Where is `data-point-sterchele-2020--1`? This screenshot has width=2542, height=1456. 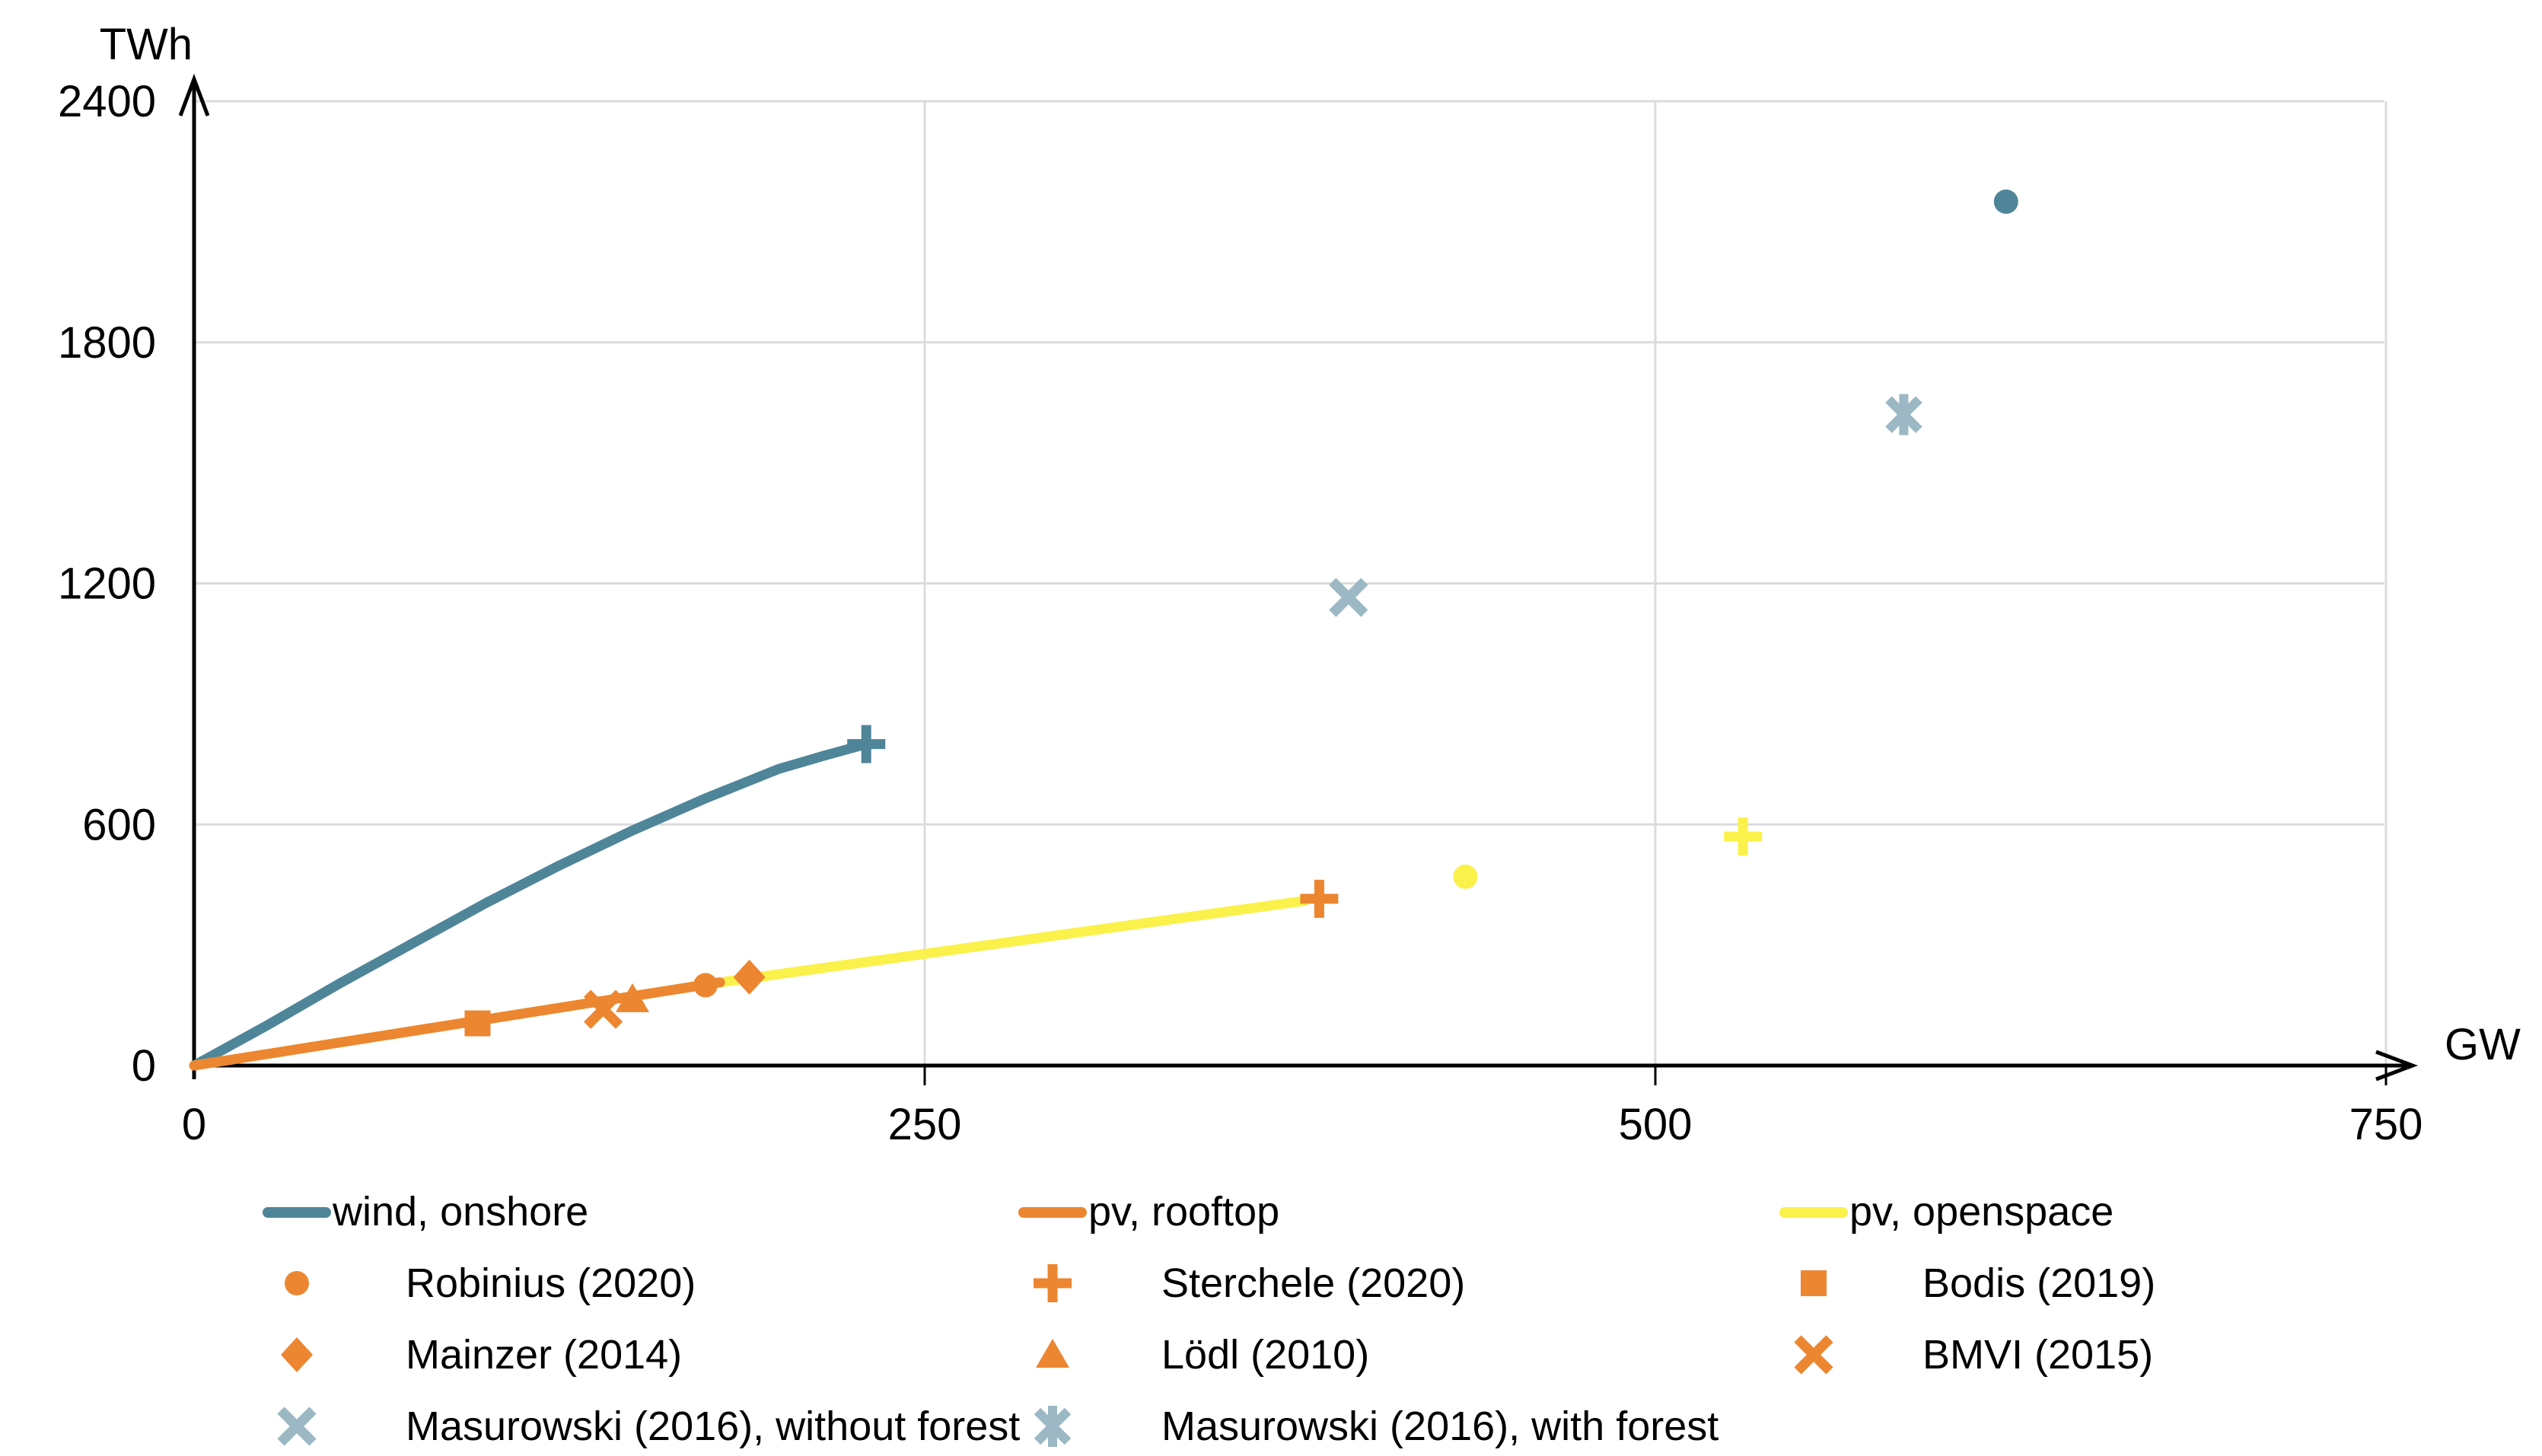 data-point-sterchele-2020--1 is located at coordinates (1319, 898).